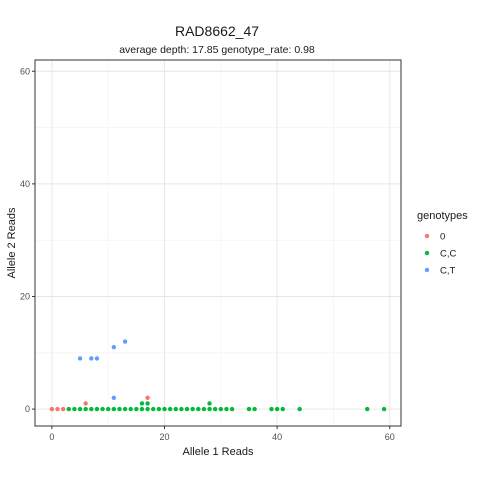 The width and height of the screenshot is (480, 480). What do you see at coordinates (164, 437) in the screenshot?
I see `x-tick-label: 20` at bounding box center [164, 437].